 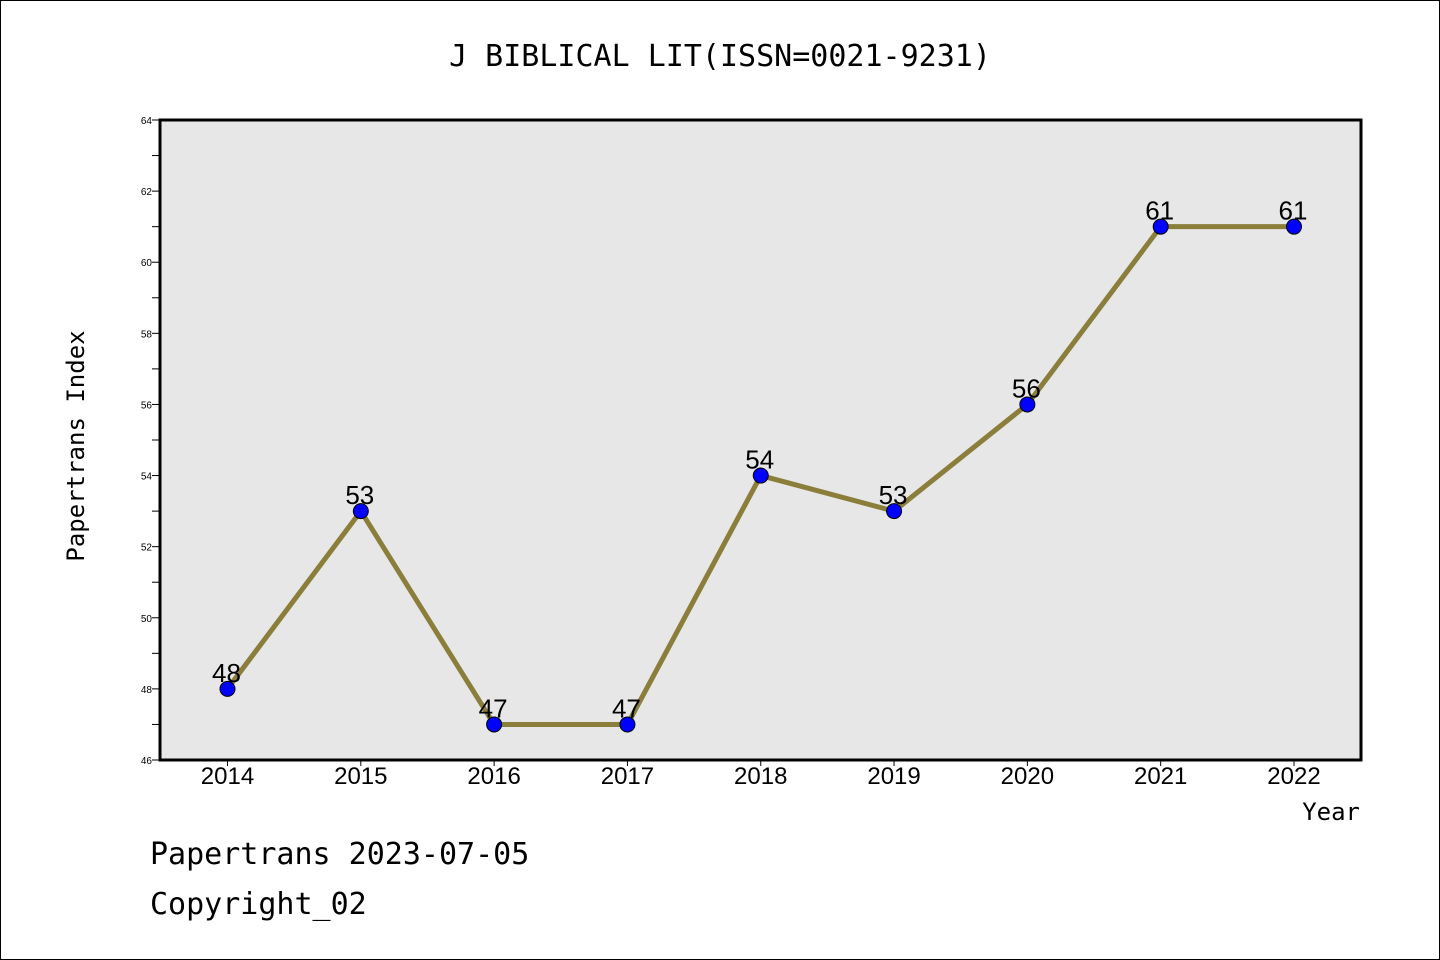 What do you see at coordinates (147, 263) in the screenshot?
I see `y-tick-label: 60` at bounding box center [147, 263].